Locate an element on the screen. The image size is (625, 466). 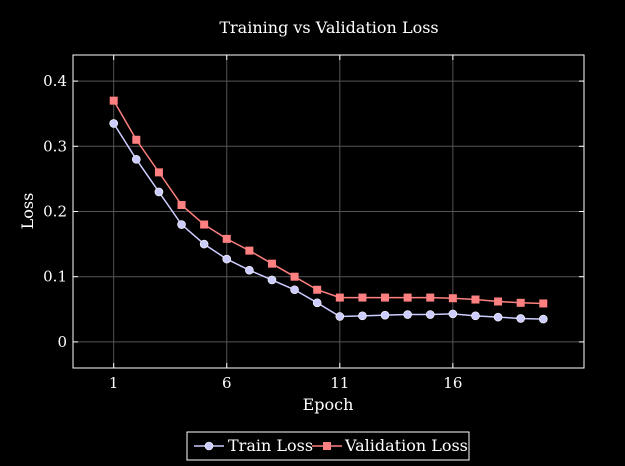
y-tick-label: 0 is located at coordinates (62, 342).